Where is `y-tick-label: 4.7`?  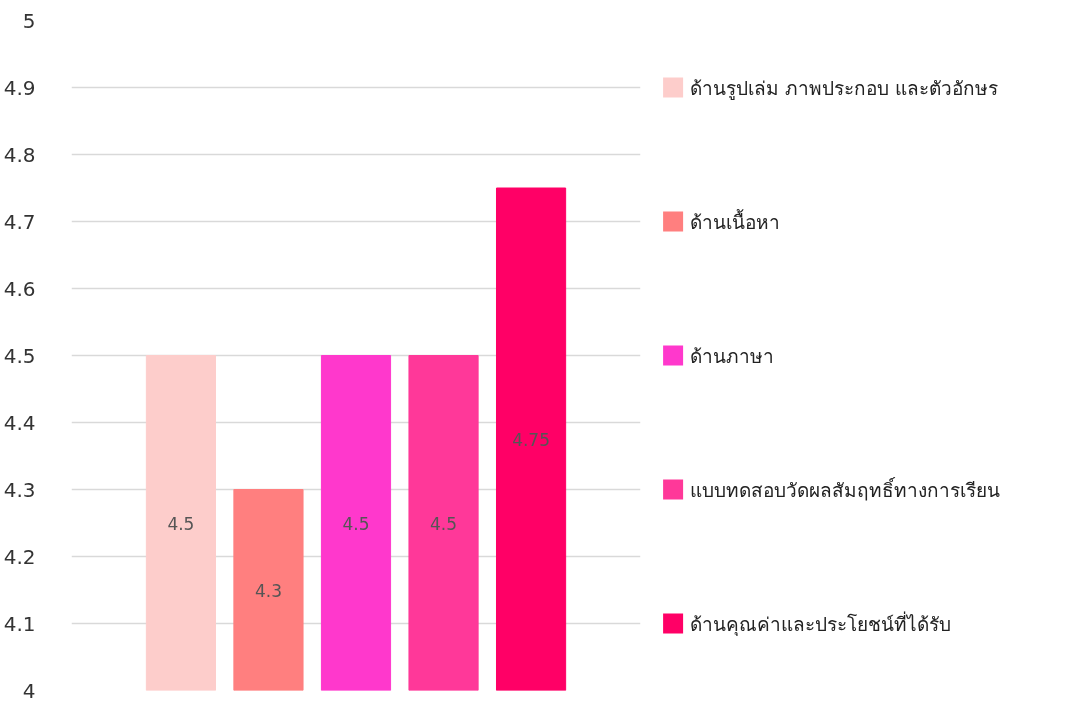 y-tick-label: 4.7 is located at coordinates (19, 221).